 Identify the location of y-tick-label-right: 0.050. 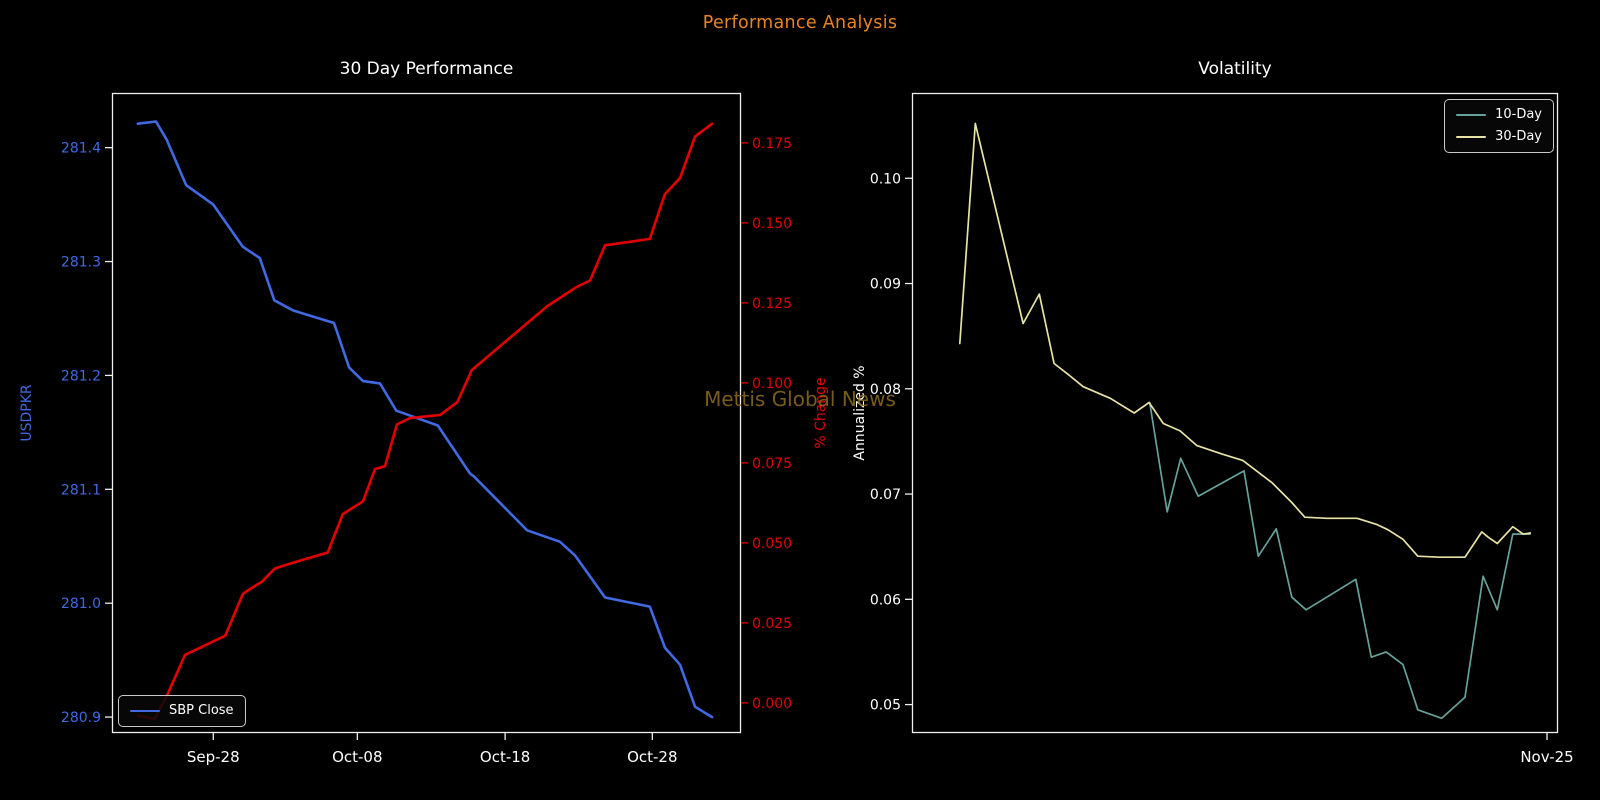
(772, 544).